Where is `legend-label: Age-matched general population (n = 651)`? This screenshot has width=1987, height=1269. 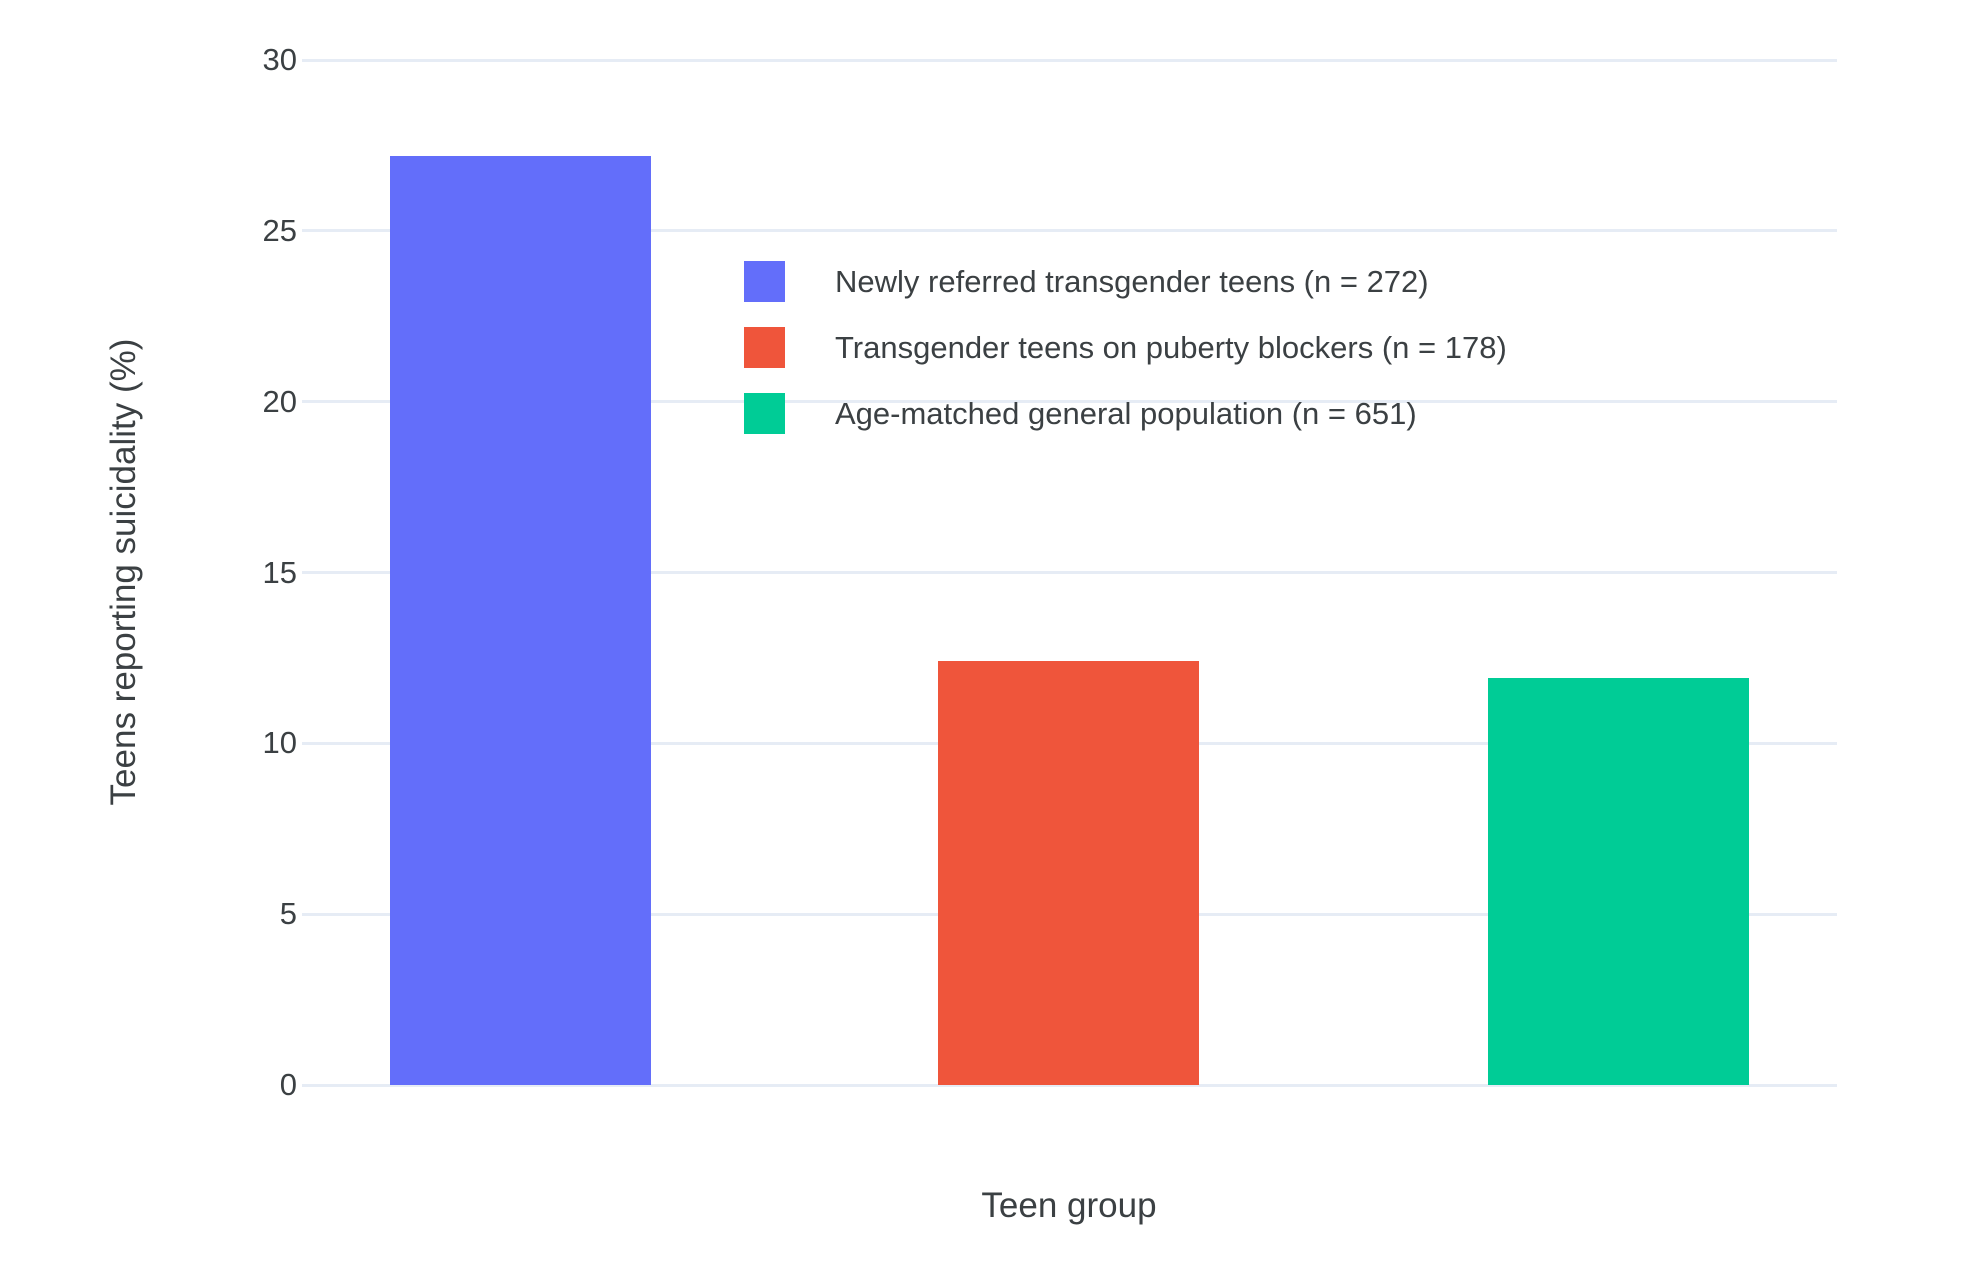
legend-label: Age-matched general population (n = 651) is located at coordinates (1126, 413).